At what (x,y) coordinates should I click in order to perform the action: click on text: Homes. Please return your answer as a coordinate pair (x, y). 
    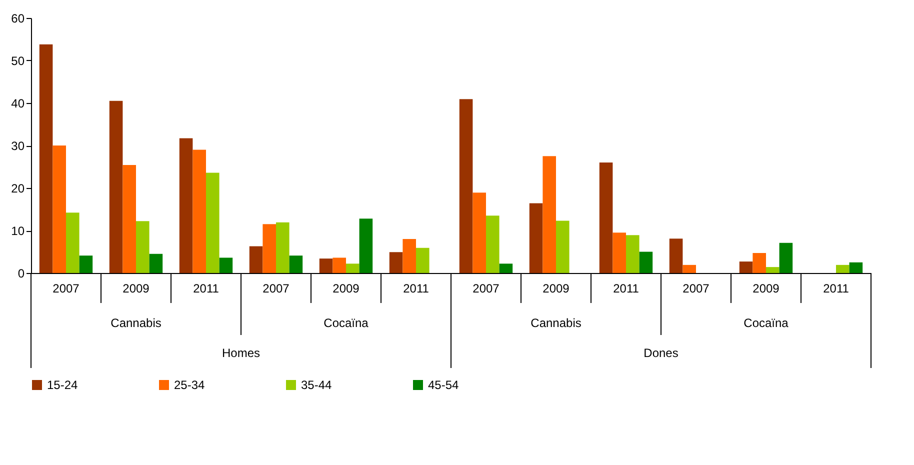
    Looking at the image, I should click on (241, 353).